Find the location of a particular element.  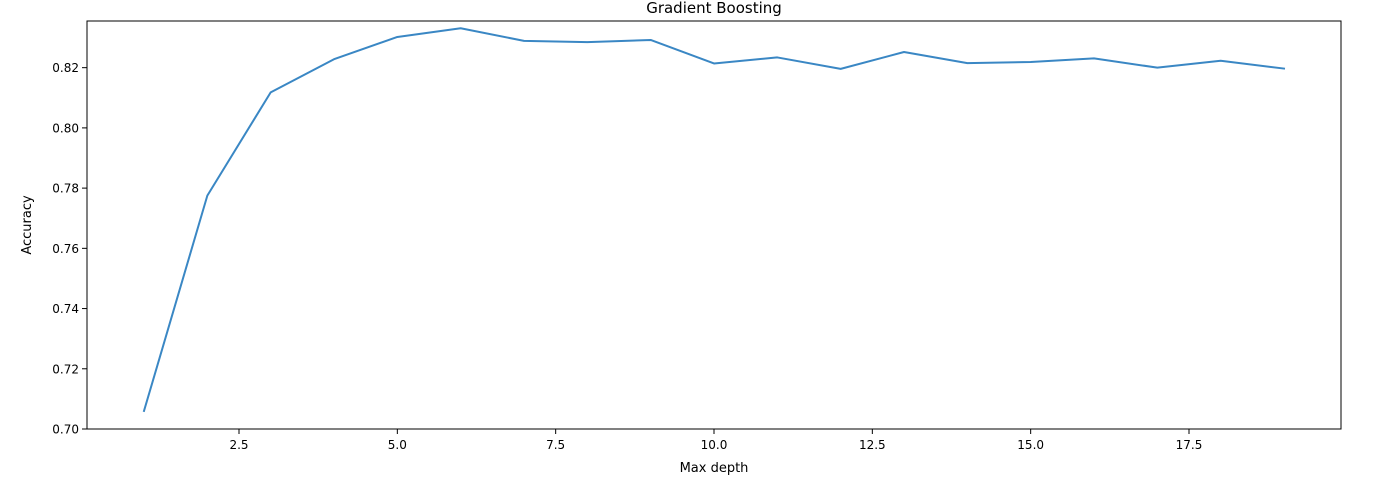

y-tick-label: 0.76 is located at coordinates (65, 249).